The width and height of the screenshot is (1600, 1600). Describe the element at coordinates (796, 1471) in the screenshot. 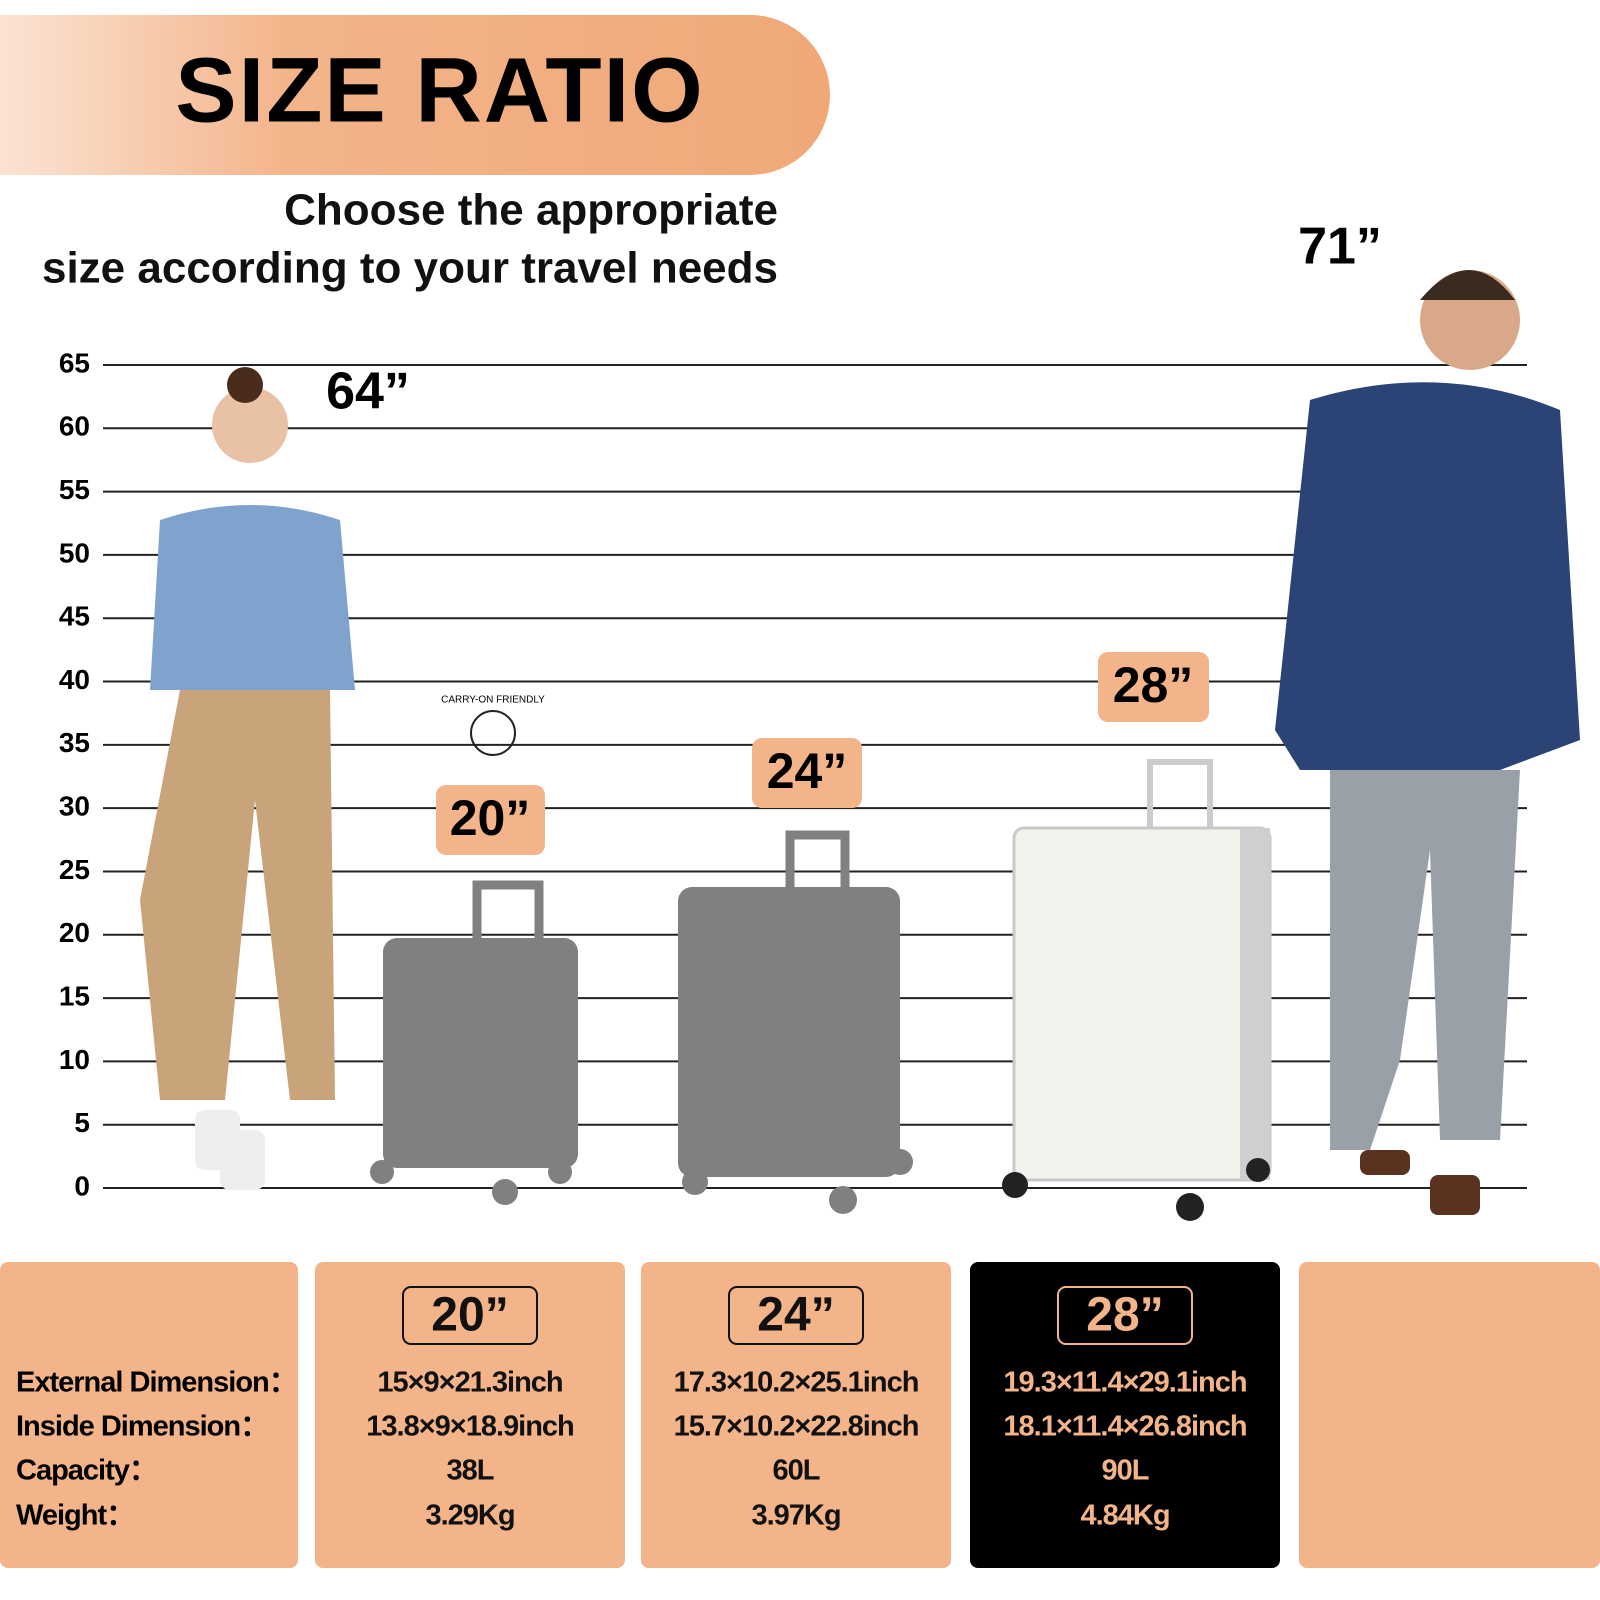

I see `spec-value: 60L` at that location.